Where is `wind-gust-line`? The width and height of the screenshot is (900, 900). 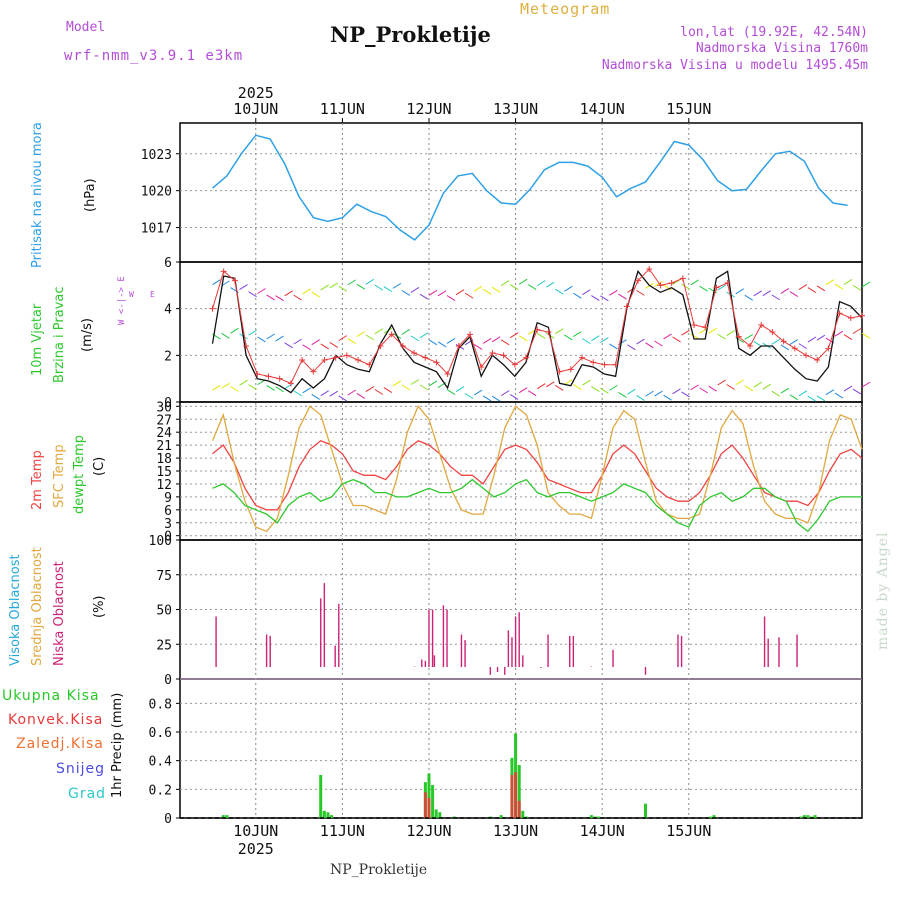 wind-gust-line is located at coordinates (537, 326).